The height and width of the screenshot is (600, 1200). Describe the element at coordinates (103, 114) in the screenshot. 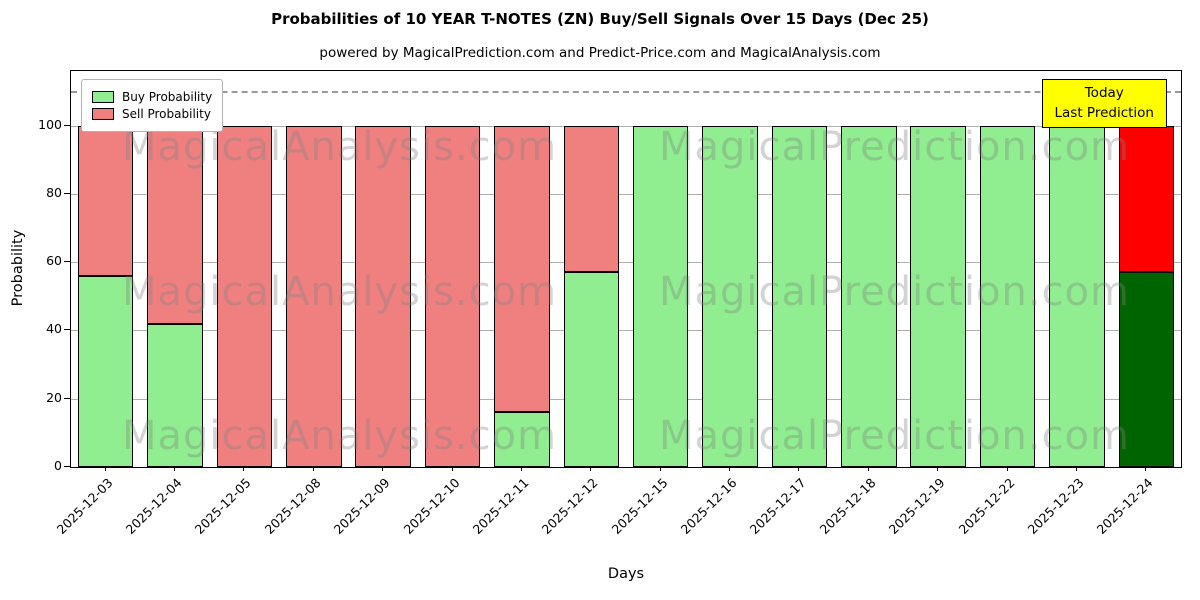

I see `sell-swatch-icon` at that location.